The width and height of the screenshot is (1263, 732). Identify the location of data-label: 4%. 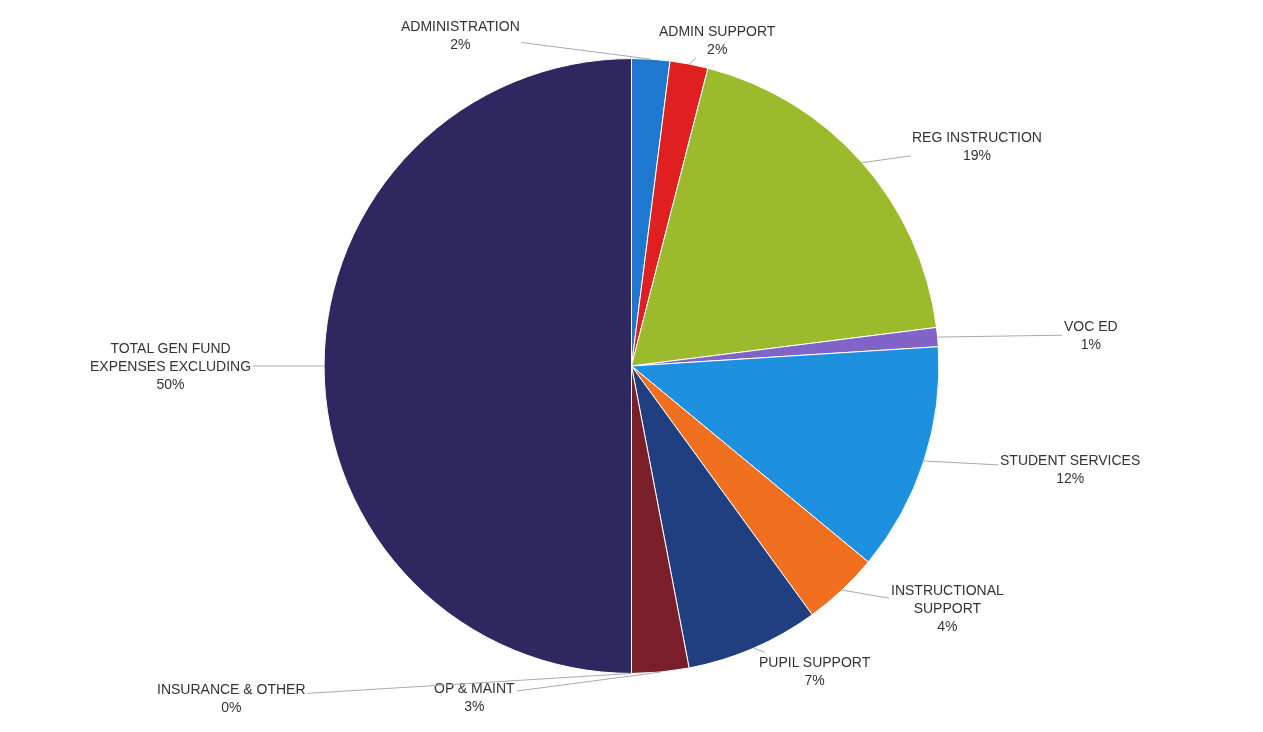
(947, 626).